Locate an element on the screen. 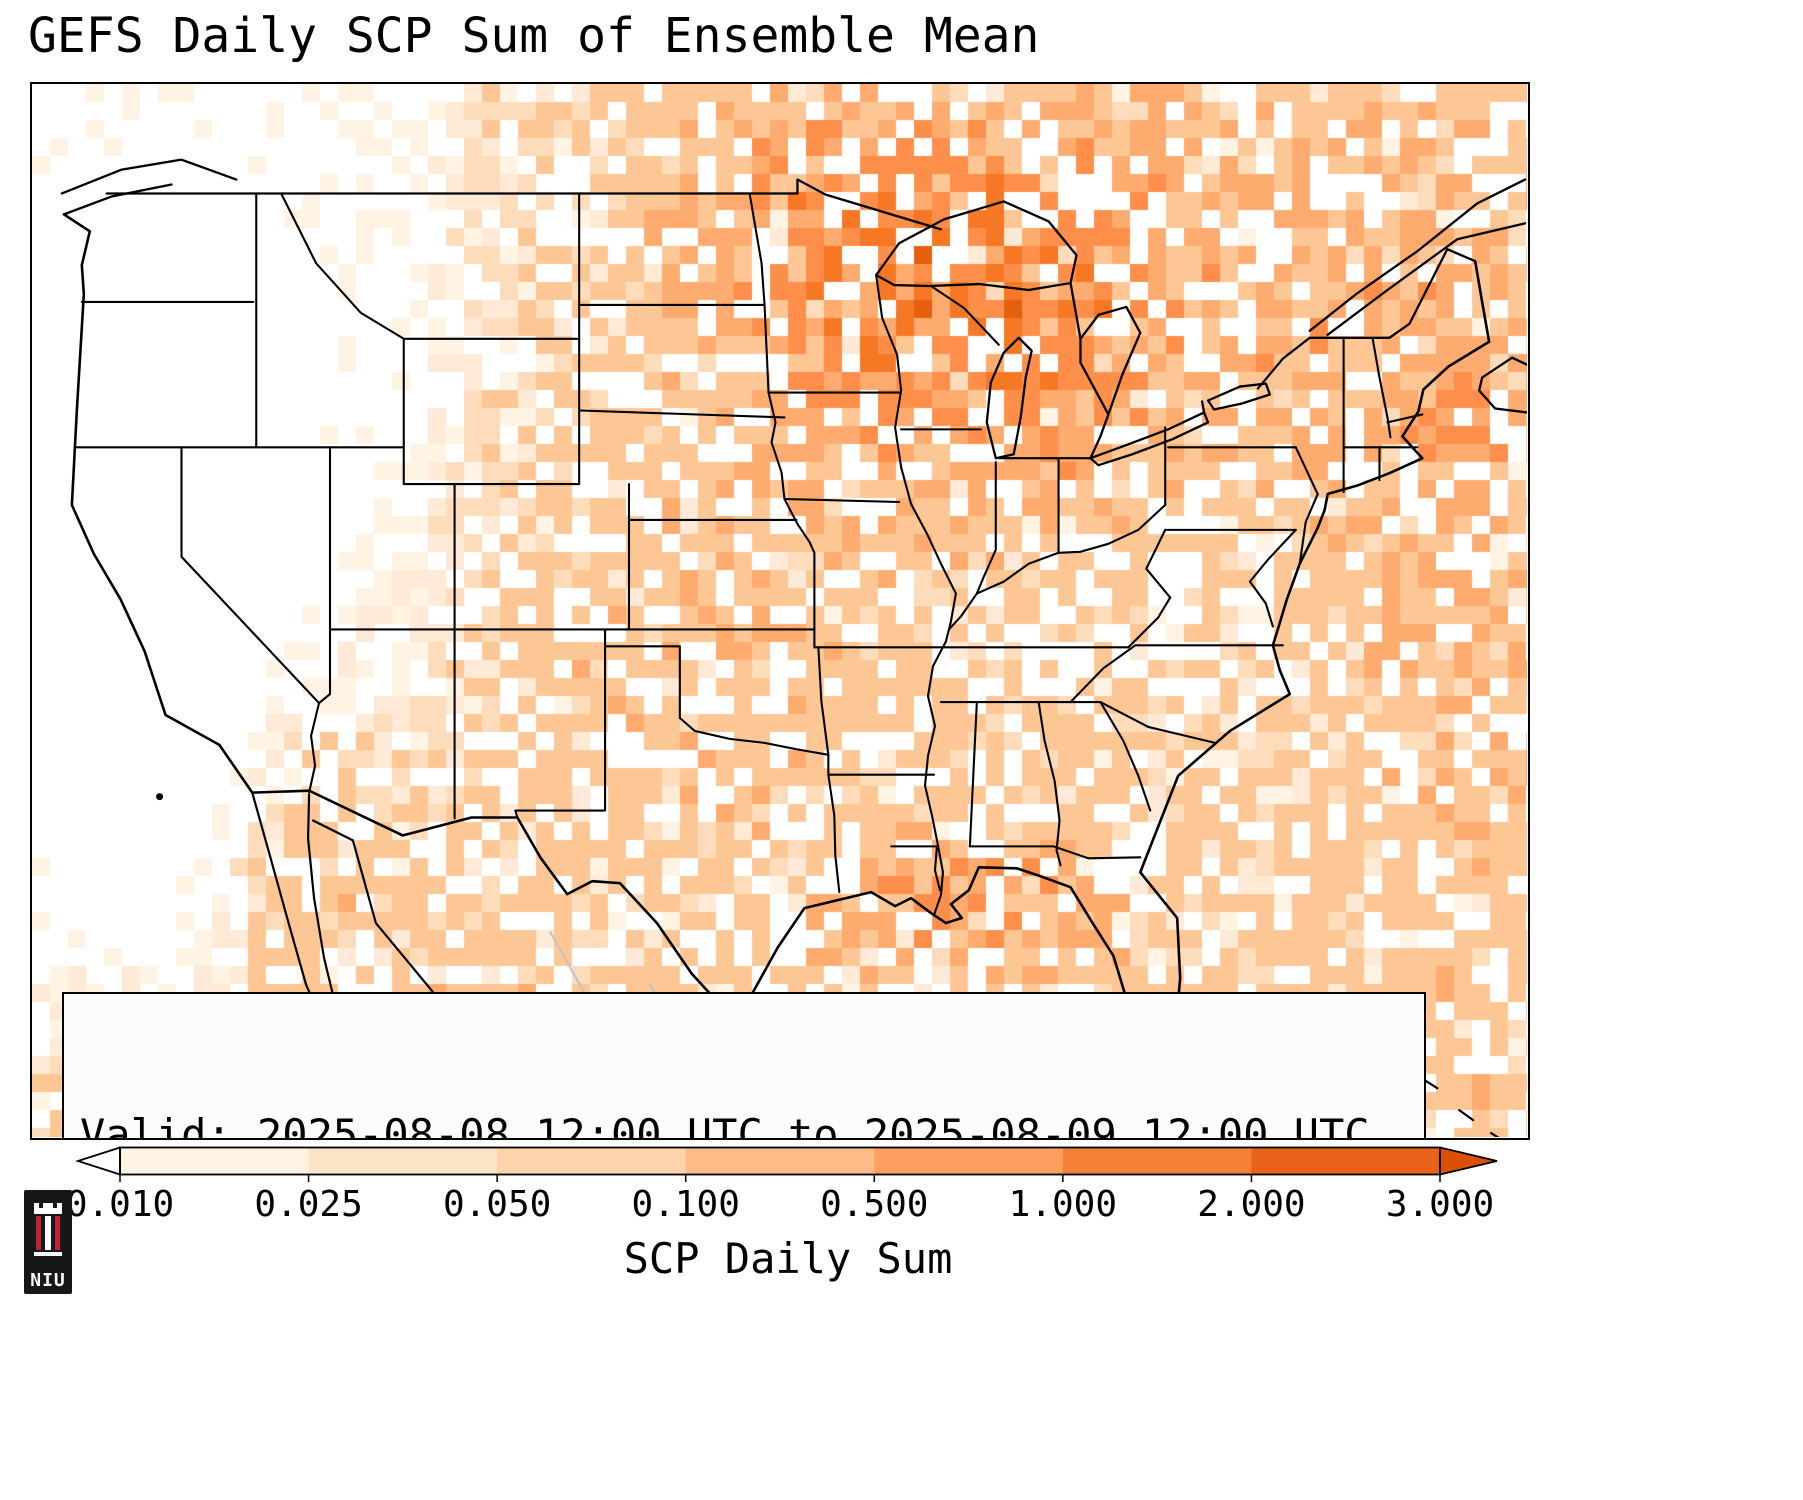 This screenshot has height=1500, width=1803. niu-castle-icon is located at coordinates (48, 1228).